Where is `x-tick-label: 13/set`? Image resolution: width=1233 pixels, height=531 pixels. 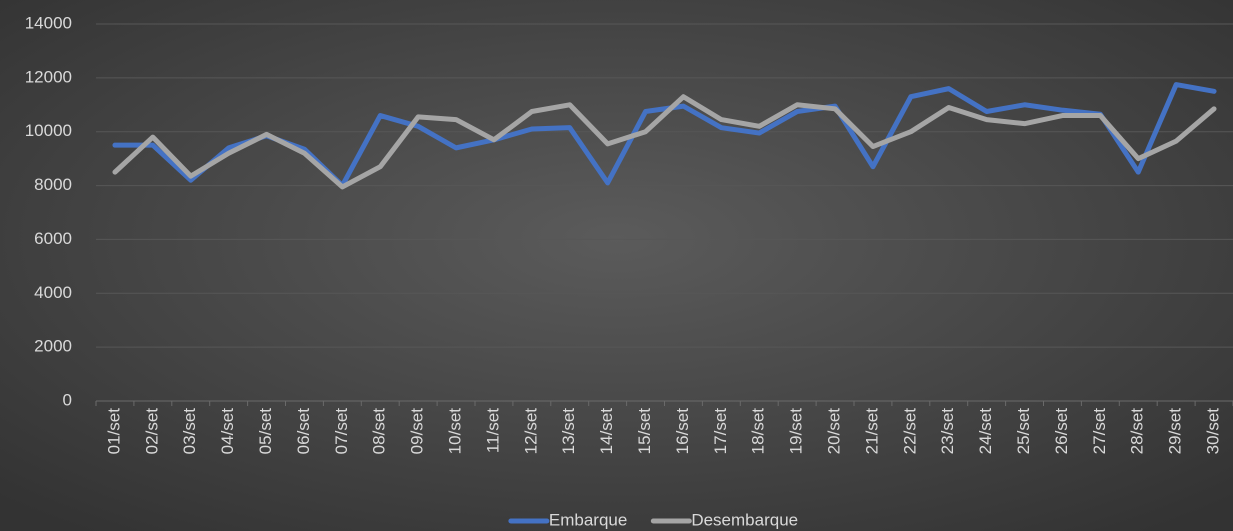 x-tick-label: 13/set is located at coordinates (568, 431).